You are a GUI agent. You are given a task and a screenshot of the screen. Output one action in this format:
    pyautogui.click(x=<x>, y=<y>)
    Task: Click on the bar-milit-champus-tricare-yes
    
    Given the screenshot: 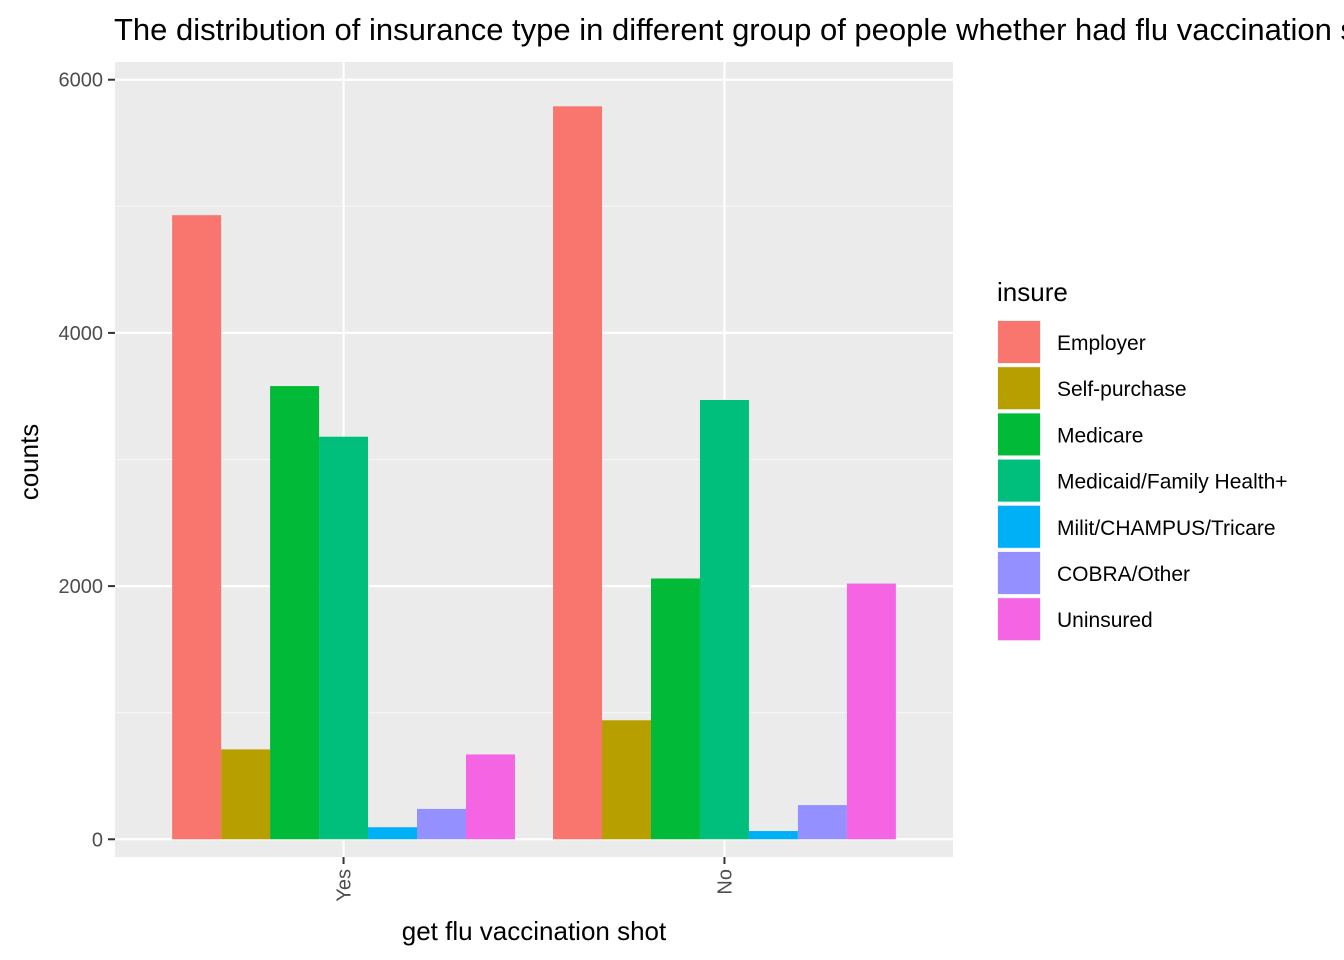 What is the action you would take?
    pyautogui.click(x=393, y=833)
    